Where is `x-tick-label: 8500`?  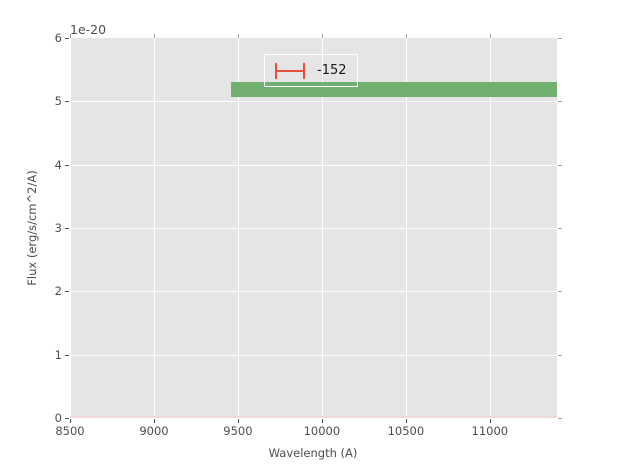 x-tick-label: 8500 is located at coordinates (70, 431).